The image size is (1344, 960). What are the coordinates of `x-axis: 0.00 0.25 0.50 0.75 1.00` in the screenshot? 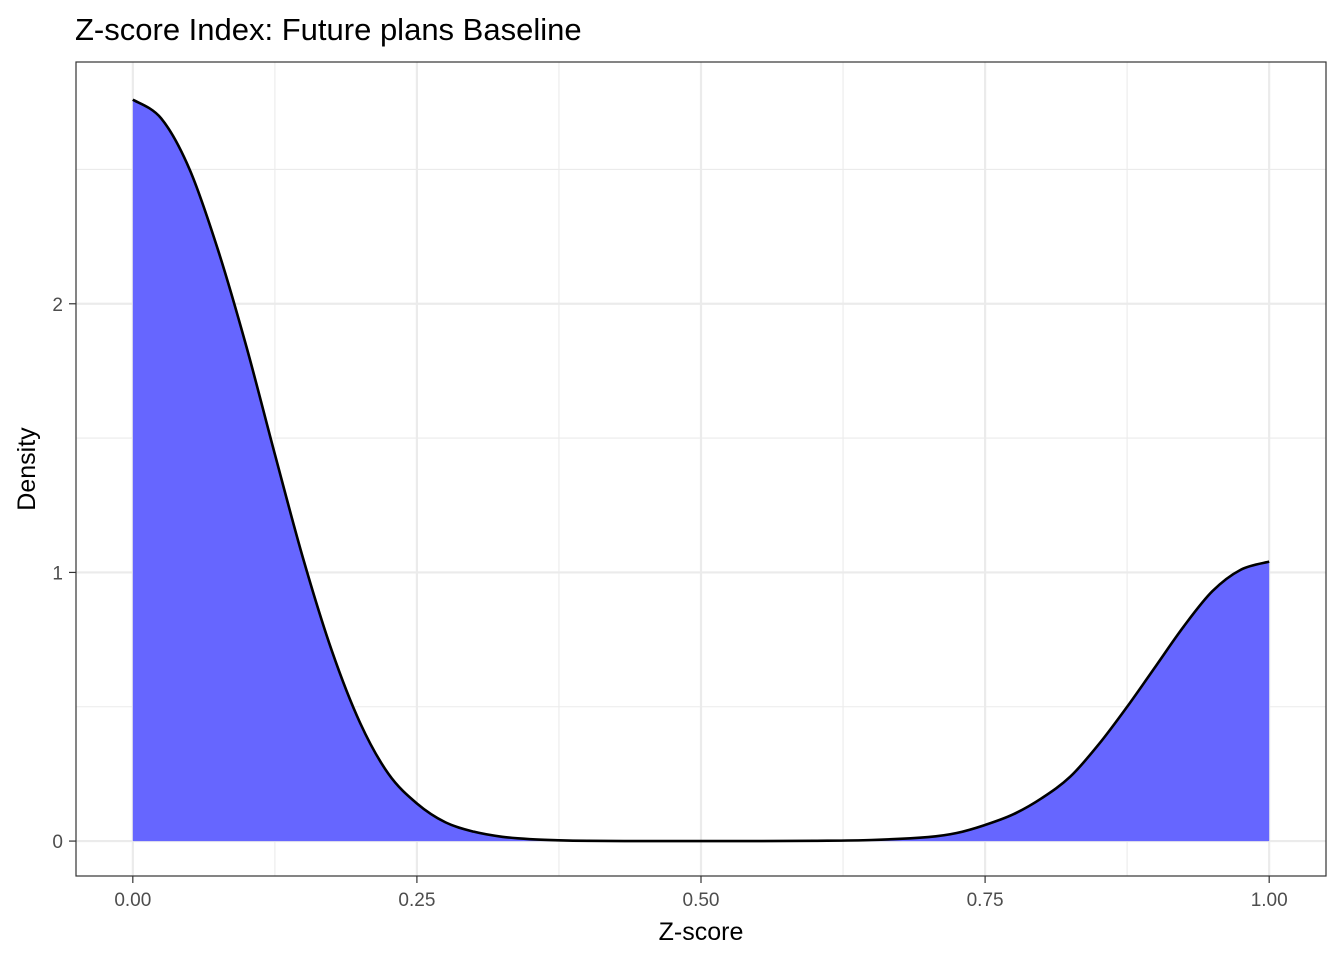 It's located at (701, 893).